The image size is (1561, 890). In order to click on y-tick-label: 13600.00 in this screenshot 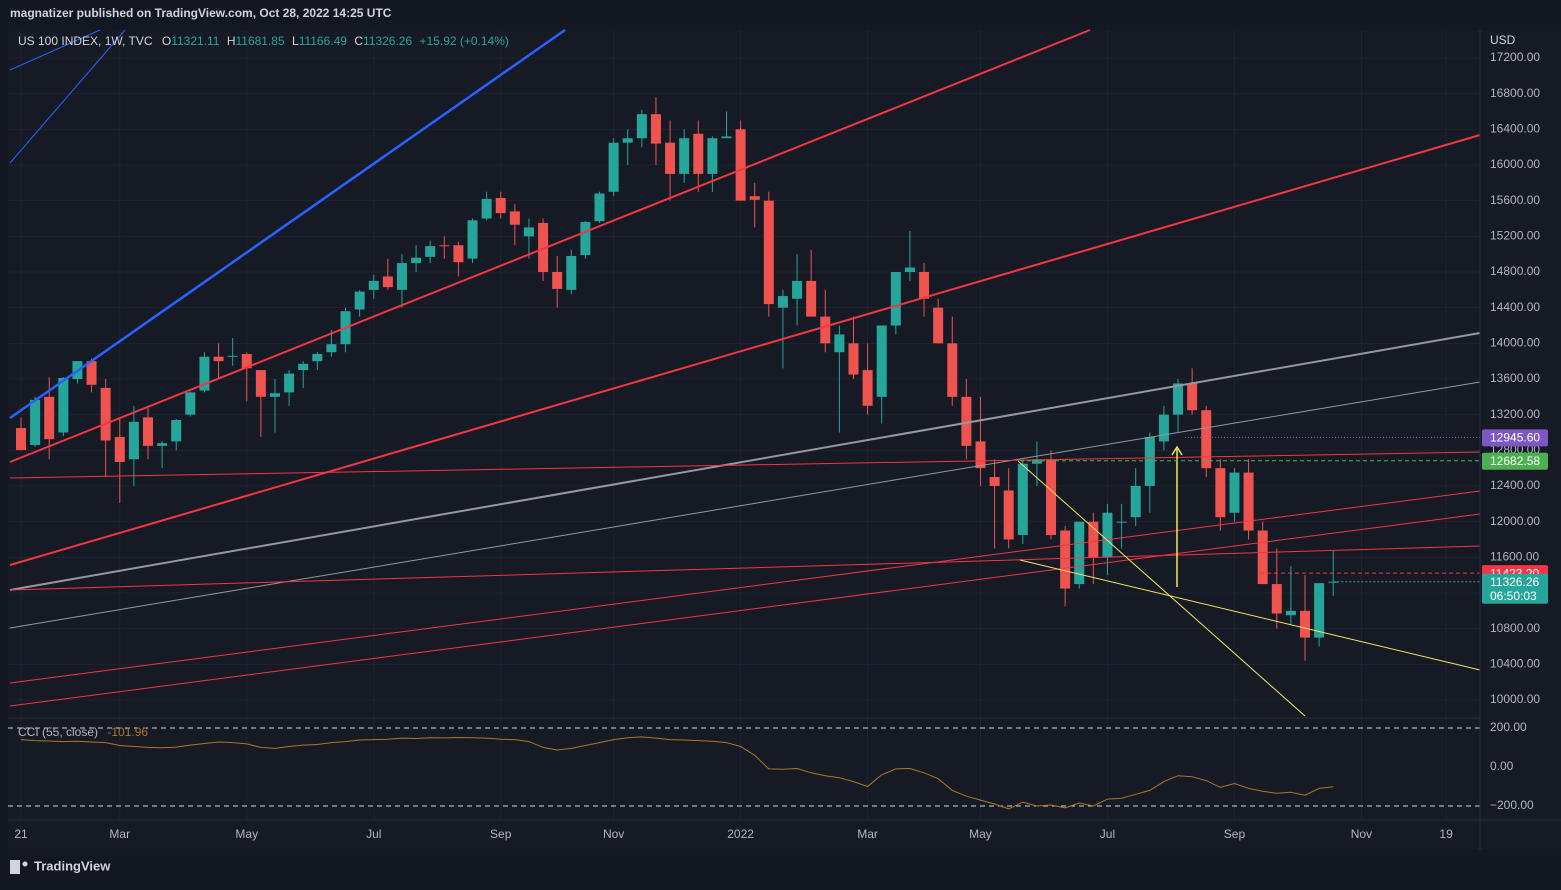, I will do `click(1515, 378)`.